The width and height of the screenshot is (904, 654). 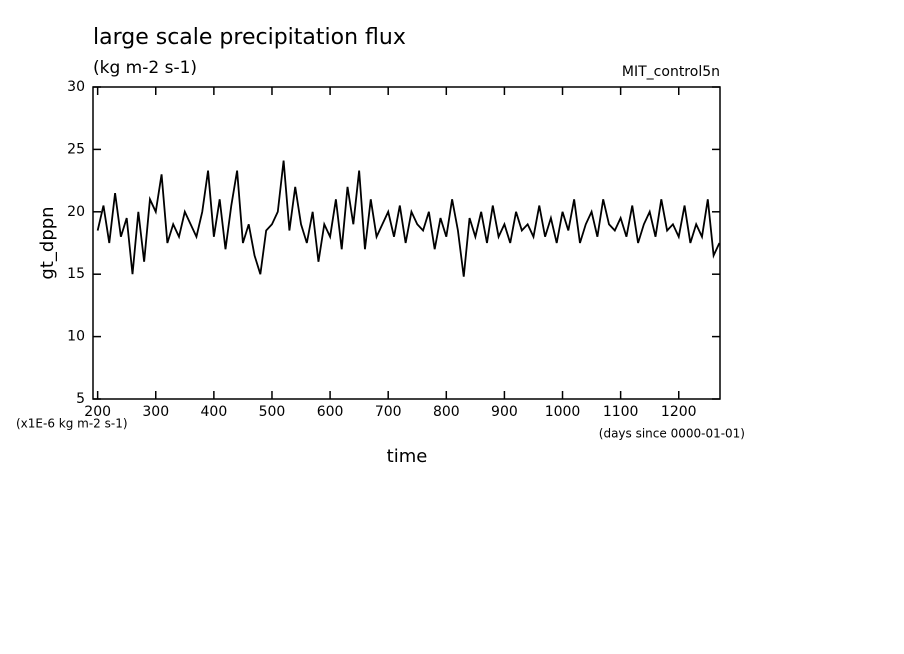 What do you see at coordinates (76, 149) in the screenshot?
I see `y-tick-label: 25` at bounding box center [76, 149].